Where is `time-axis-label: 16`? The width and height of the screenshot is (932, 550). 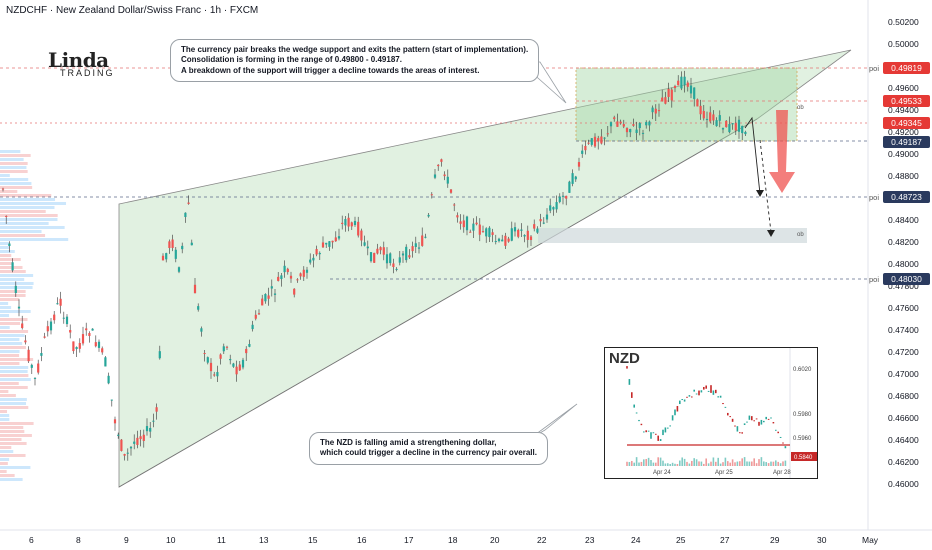
time-axis-label: 16 is located at coordinates (362, 540).